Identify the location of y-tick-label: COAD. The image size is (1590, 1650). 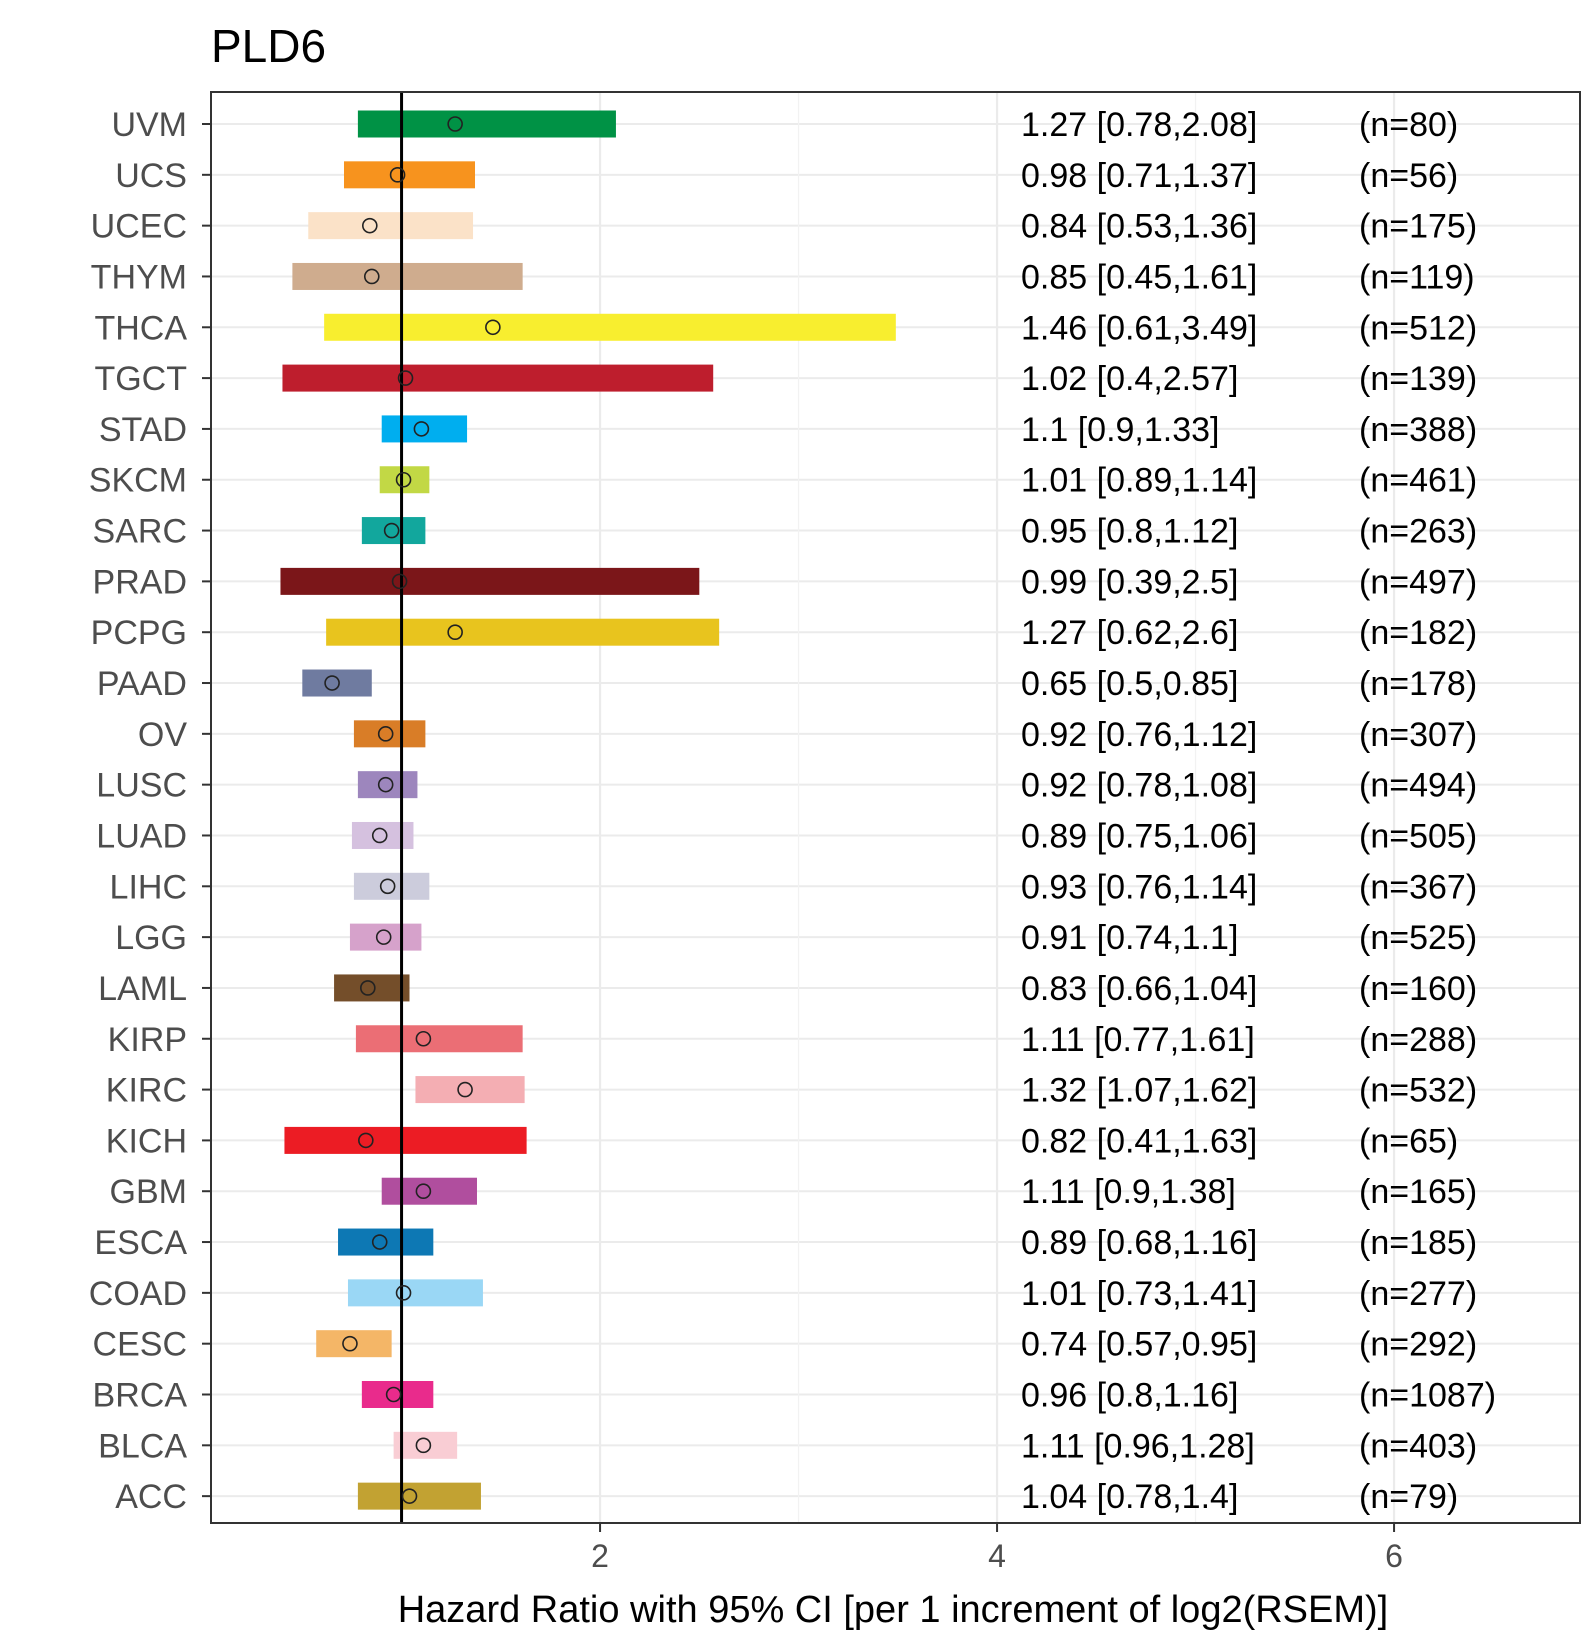
(138, 1294).